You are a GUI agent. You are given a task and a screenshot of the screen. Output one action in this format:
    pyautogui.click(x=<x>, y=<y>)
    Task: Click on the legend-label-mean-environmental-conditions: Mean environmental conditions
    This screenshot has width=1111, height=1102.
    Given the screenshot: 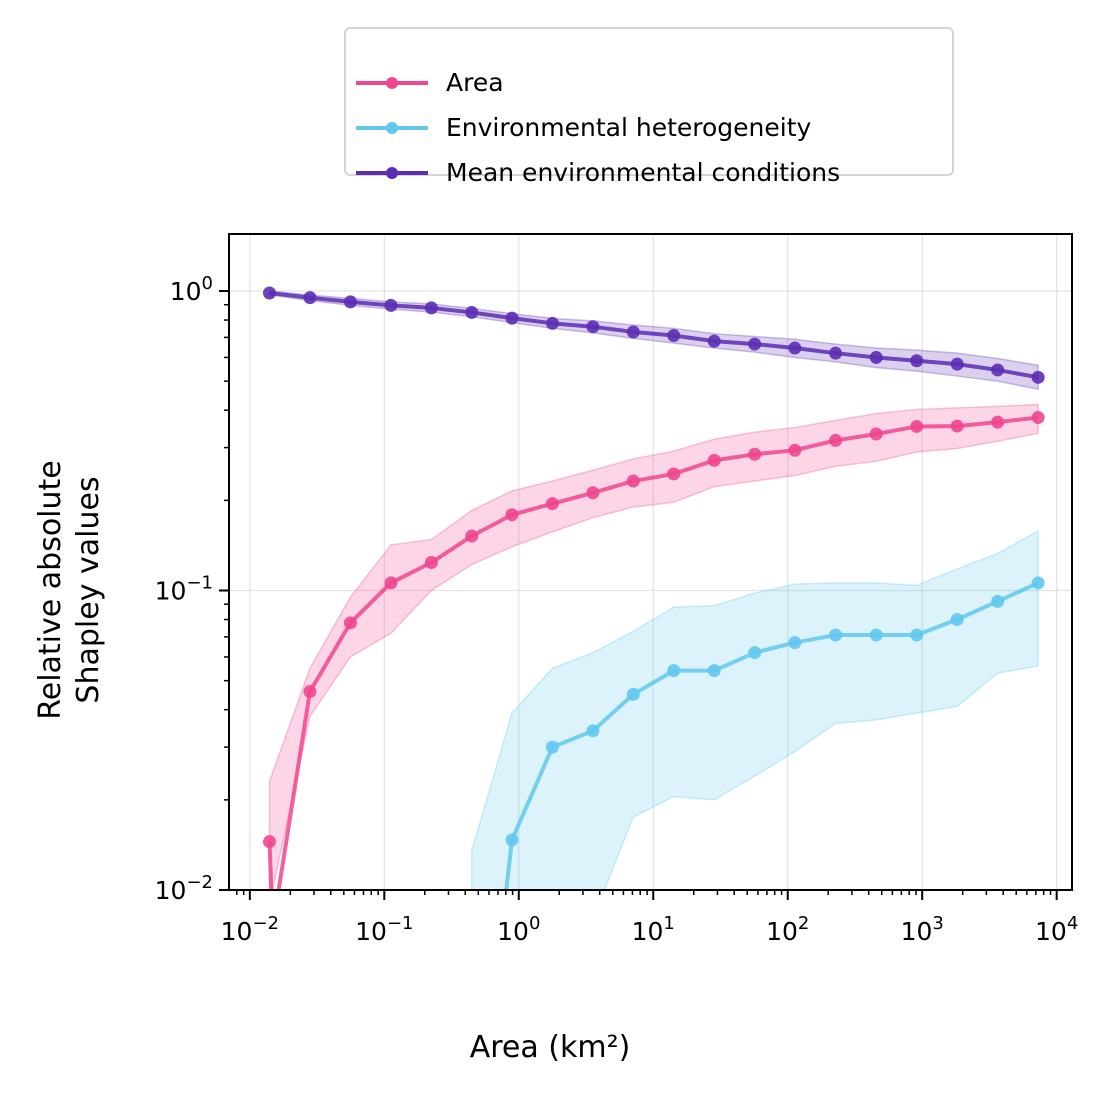 What is the action you would take?
    pyautogui.click(x=643, y=172)
    